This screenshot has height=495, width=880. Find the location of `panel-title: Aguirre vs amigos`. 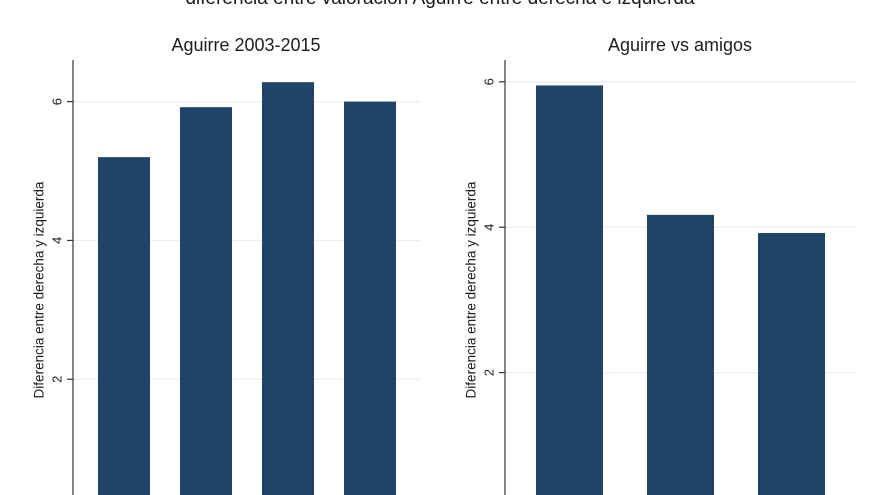

panel-title: Aguirre vs amigos is located at coordinates (680, 45).